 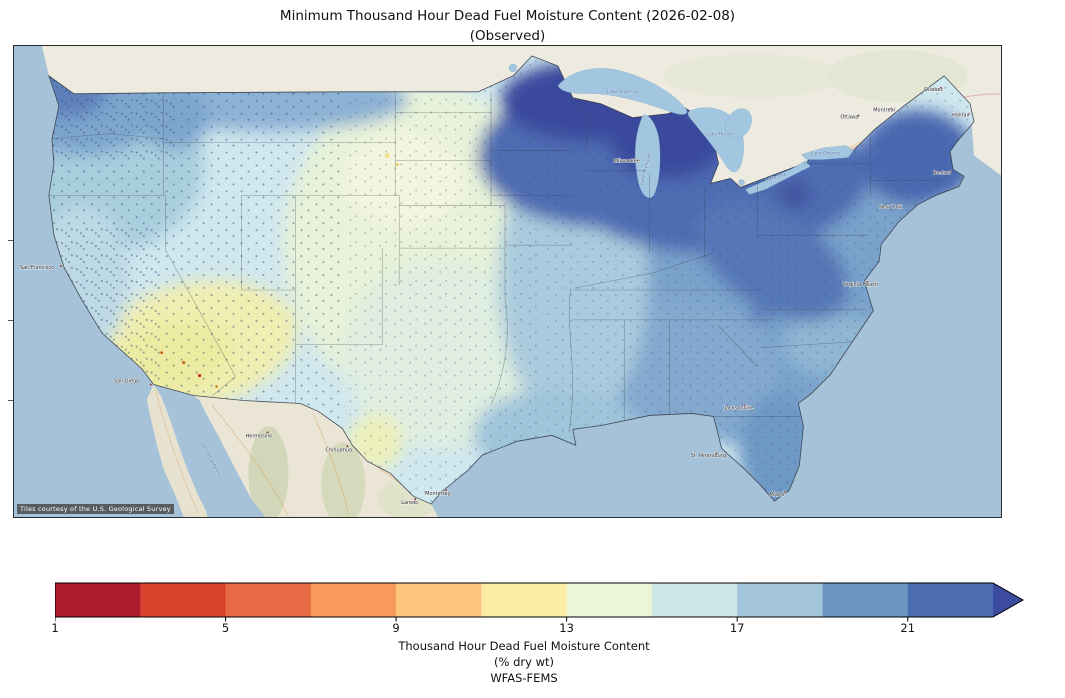 I want to click on map-city-label: San Diego, so click(x=126, y=382).